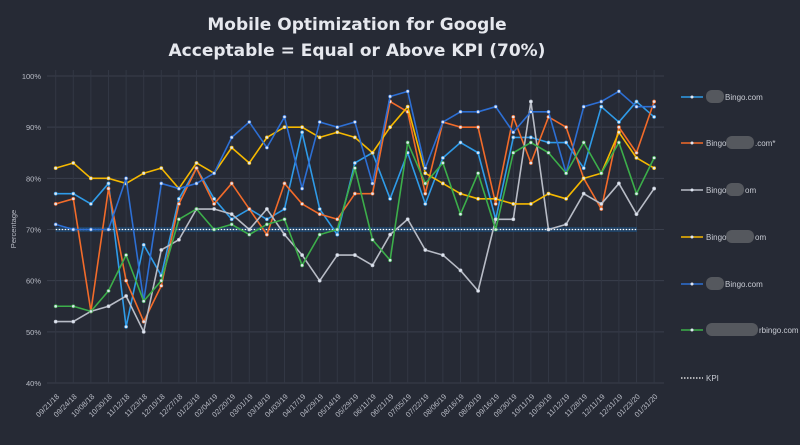 This screenshot has height=445, width=800. Describe the element at coordinates (32, 230) in the screenshot. I see `y-tick-labels: 40% 50% 60% 70% 80% 90% 100%` at that location.